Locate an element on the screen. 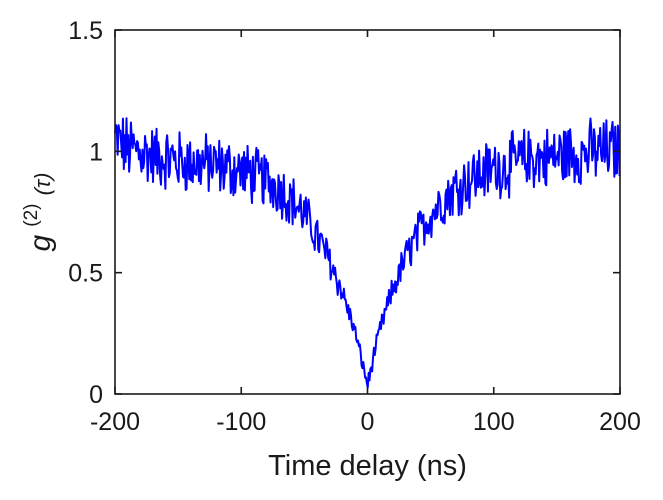  y-tick-label: 1 is located at coordinates (96, 152).